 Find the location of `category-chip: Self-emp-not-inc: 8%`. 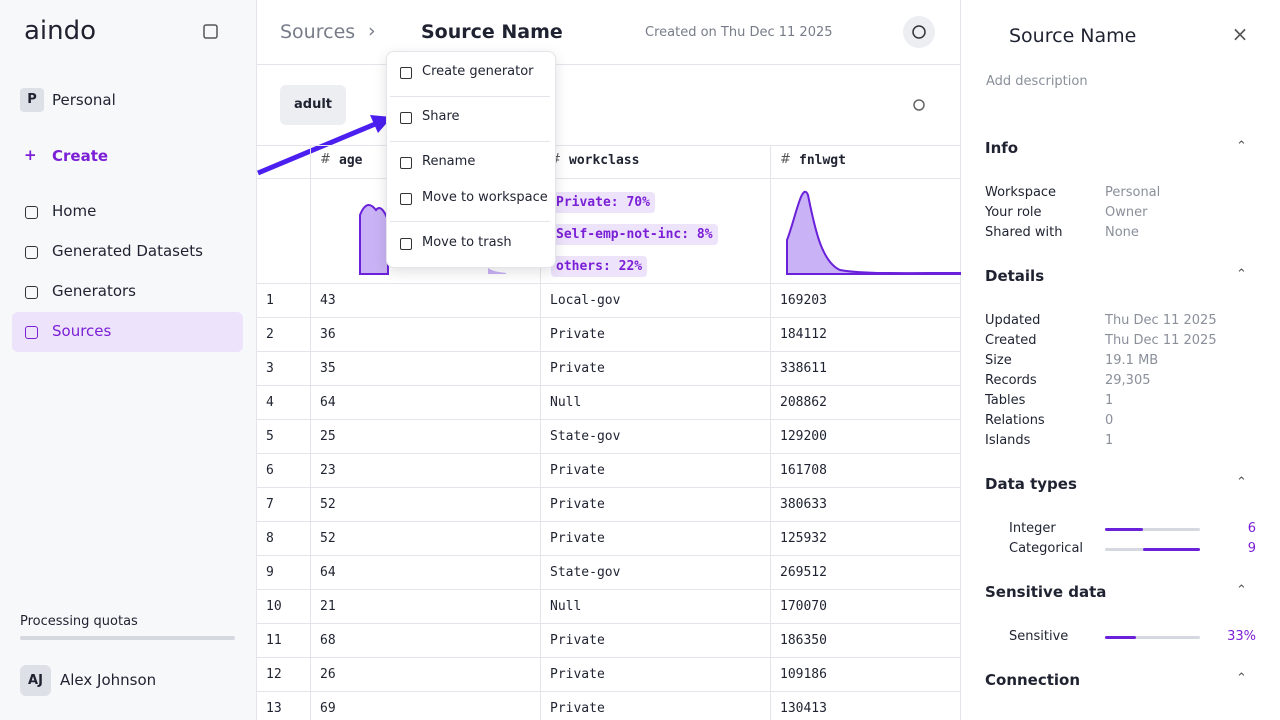

category-chip: Self-emp-not-inc: 8% is located at coordinates (634, 234).